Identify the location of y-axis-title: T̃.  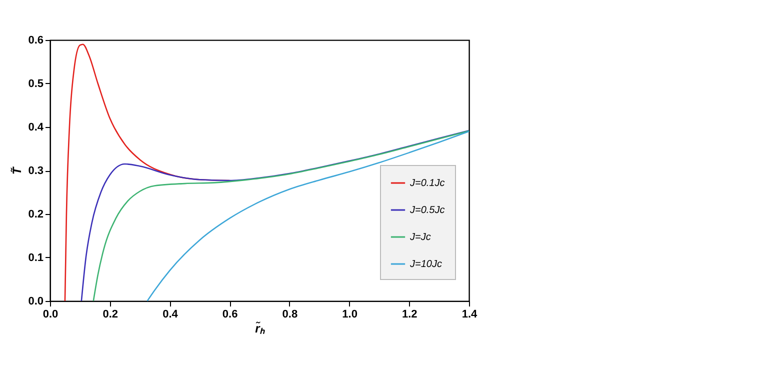
(17, 170).